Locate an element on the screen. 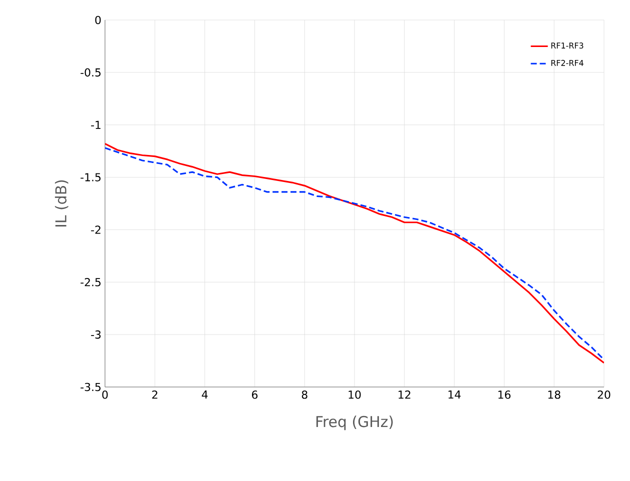 The image size is (630, 481). x-tick-label: 20 is located at coordinates (604, 394).